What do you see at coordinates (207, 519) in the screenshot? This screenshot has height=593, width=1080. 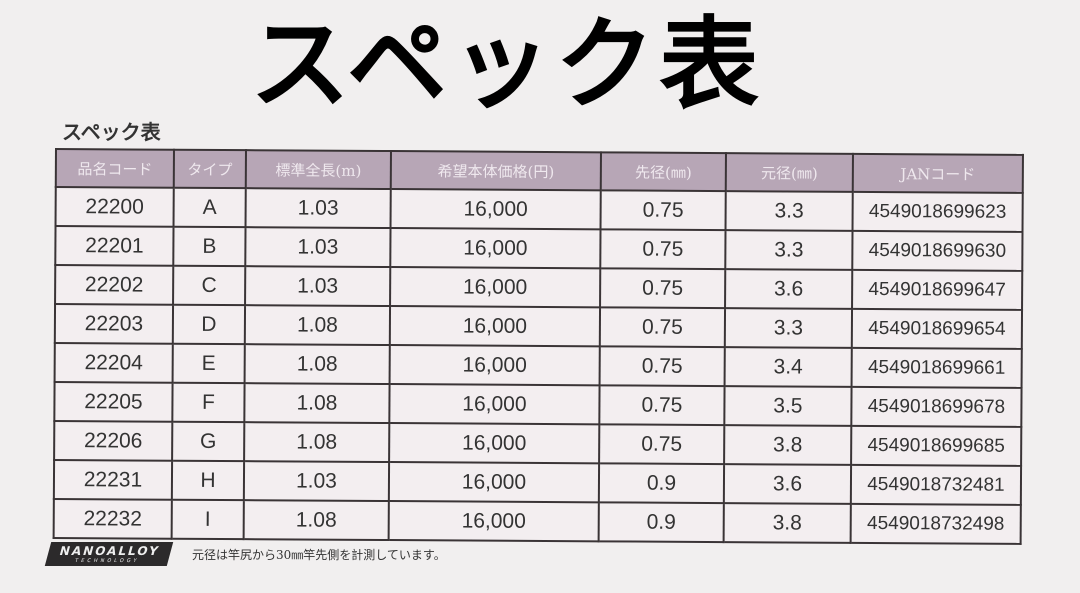 I see `cell-type: I` at bounding box center [207, 519].